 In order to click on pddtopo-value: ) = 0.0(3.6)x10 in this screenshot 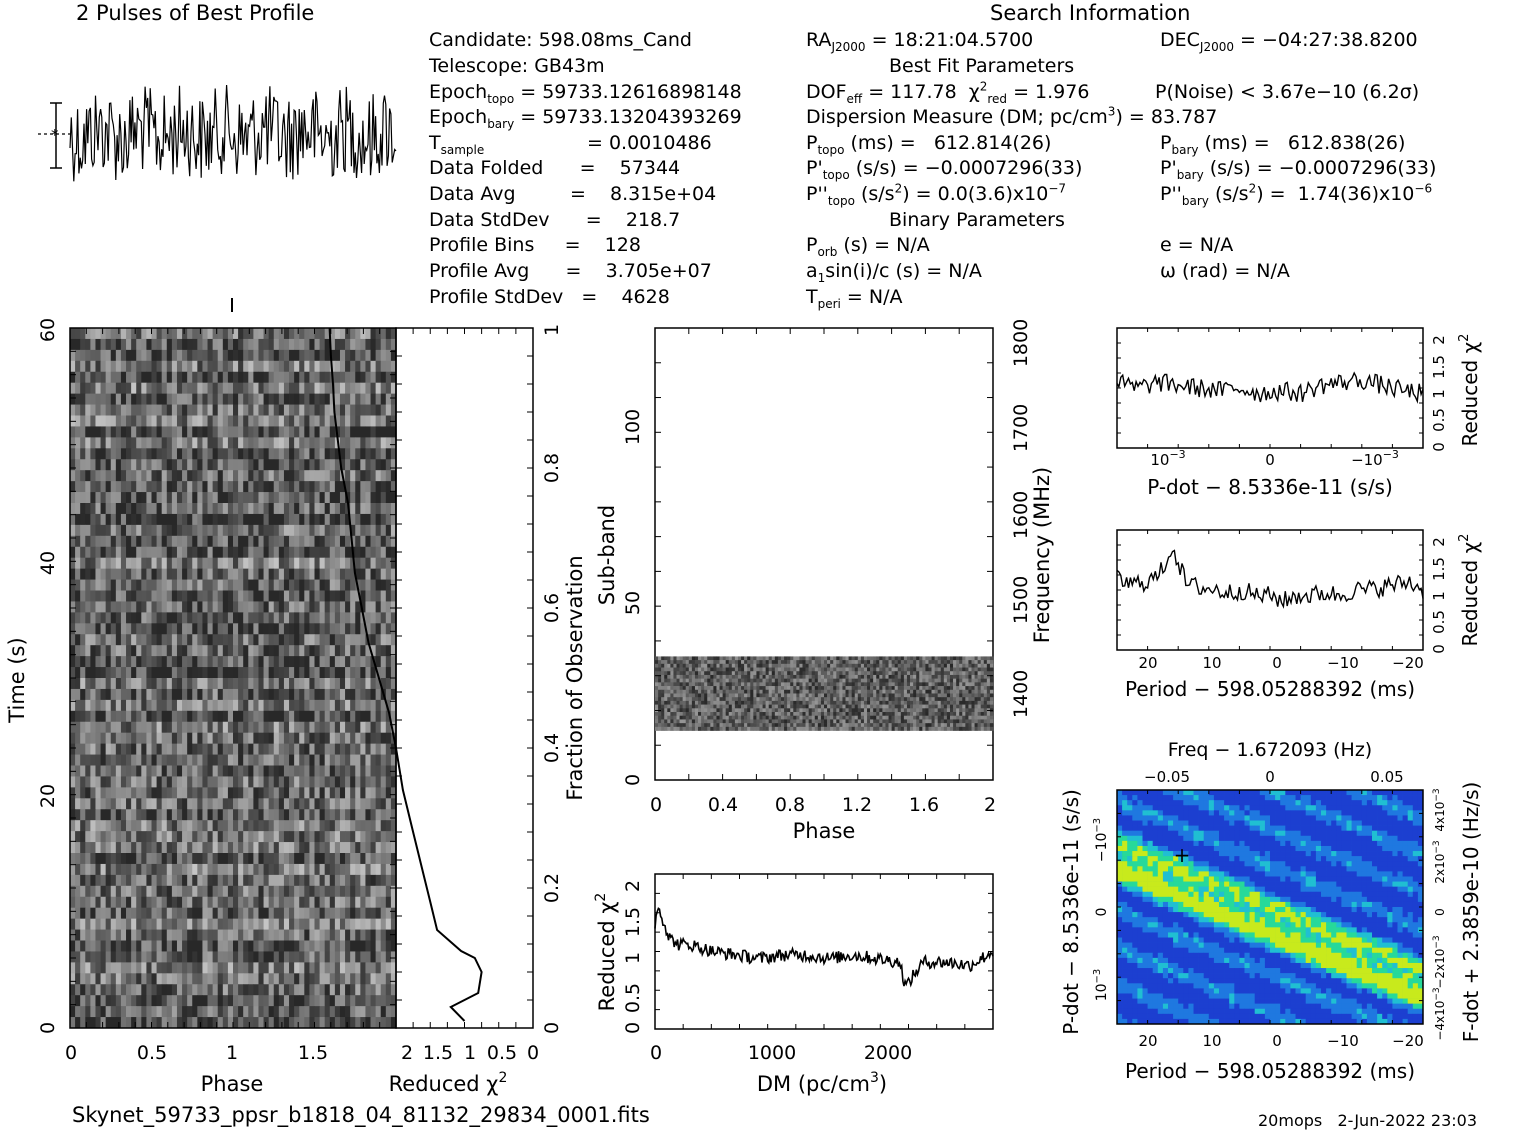, I will do `click(975, 194)`.